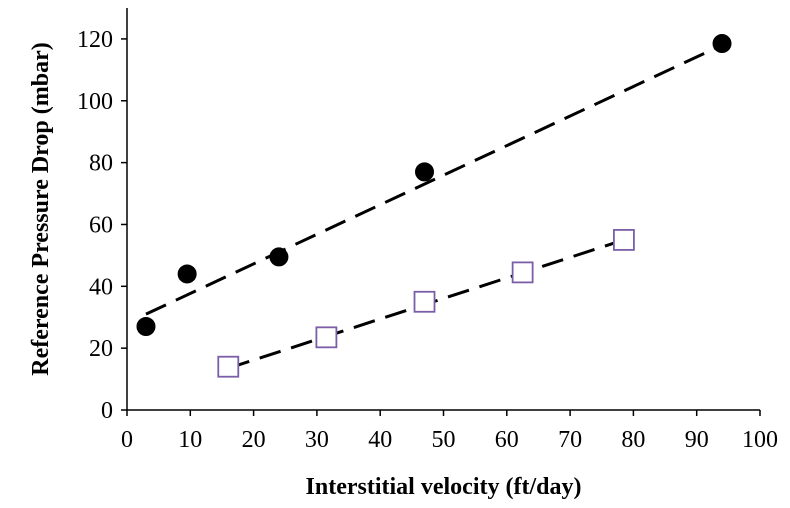  Describe the element at coordinates (107, 411) in the screenshot. I see `y-tick-label: 0` at that location.